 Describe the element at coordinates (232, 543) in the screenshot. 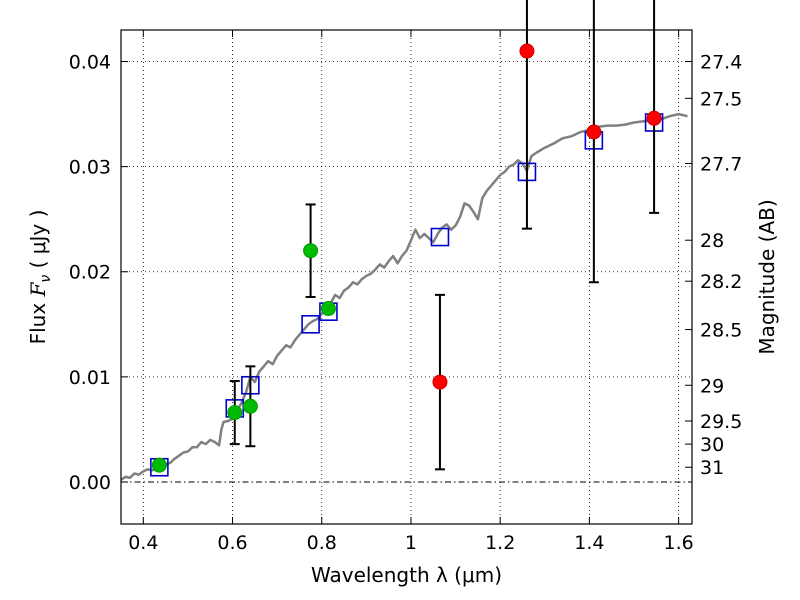

I see `x-tick-label: 0.6` at that location.